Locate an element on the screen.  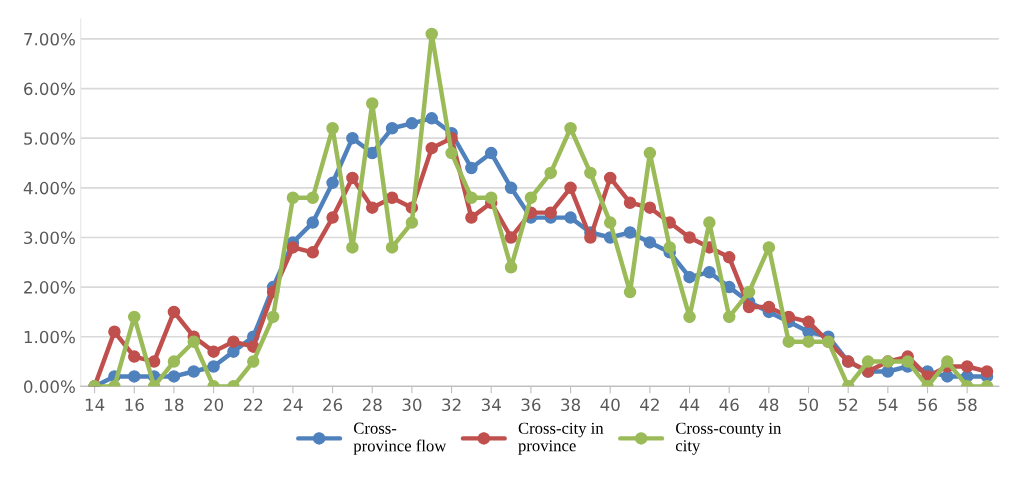
x-tick-label: 56 is located at coordinates (928, 405).